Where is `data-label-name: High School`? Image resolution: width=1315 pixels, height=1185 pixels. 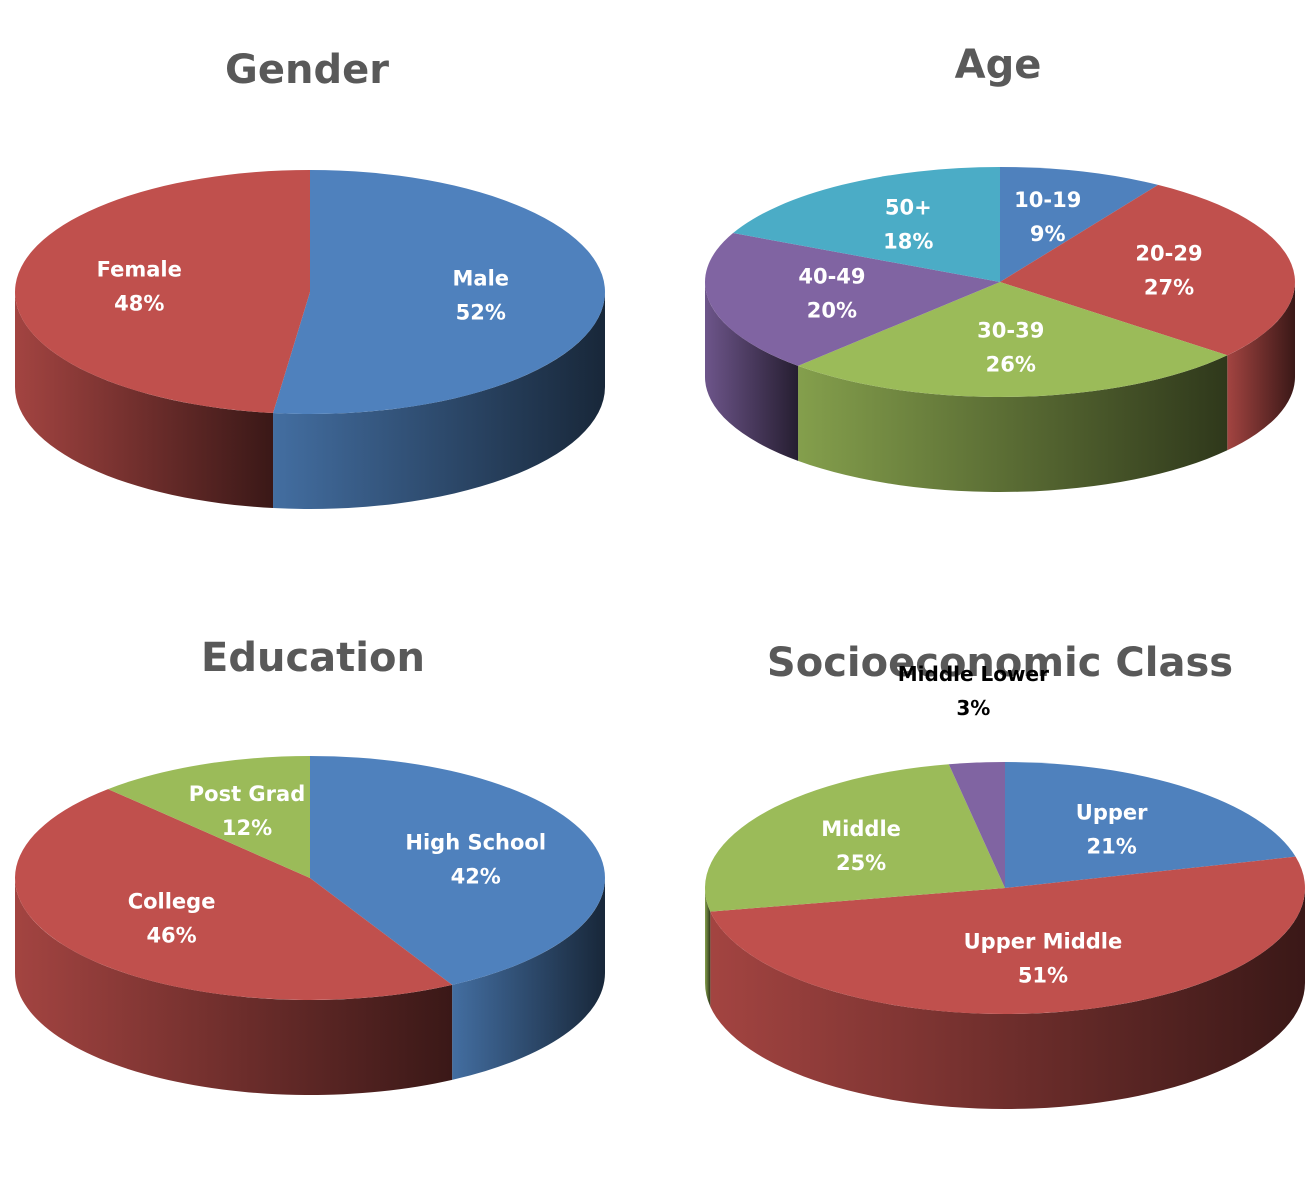
data-label-name: High School is located at coordinates (475, 842).